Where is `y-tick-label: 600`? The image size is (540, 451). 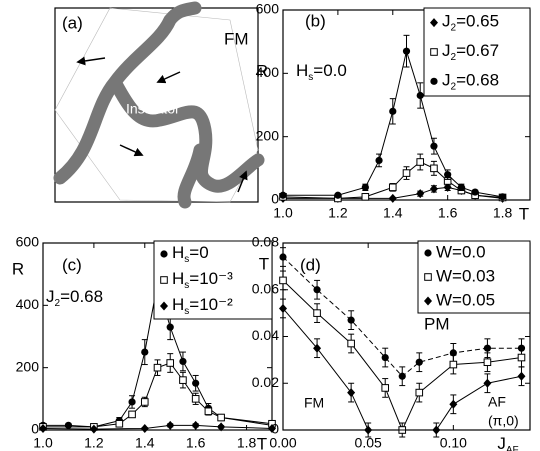
y-tick-label: 600 is located at coordinates (268, 9).